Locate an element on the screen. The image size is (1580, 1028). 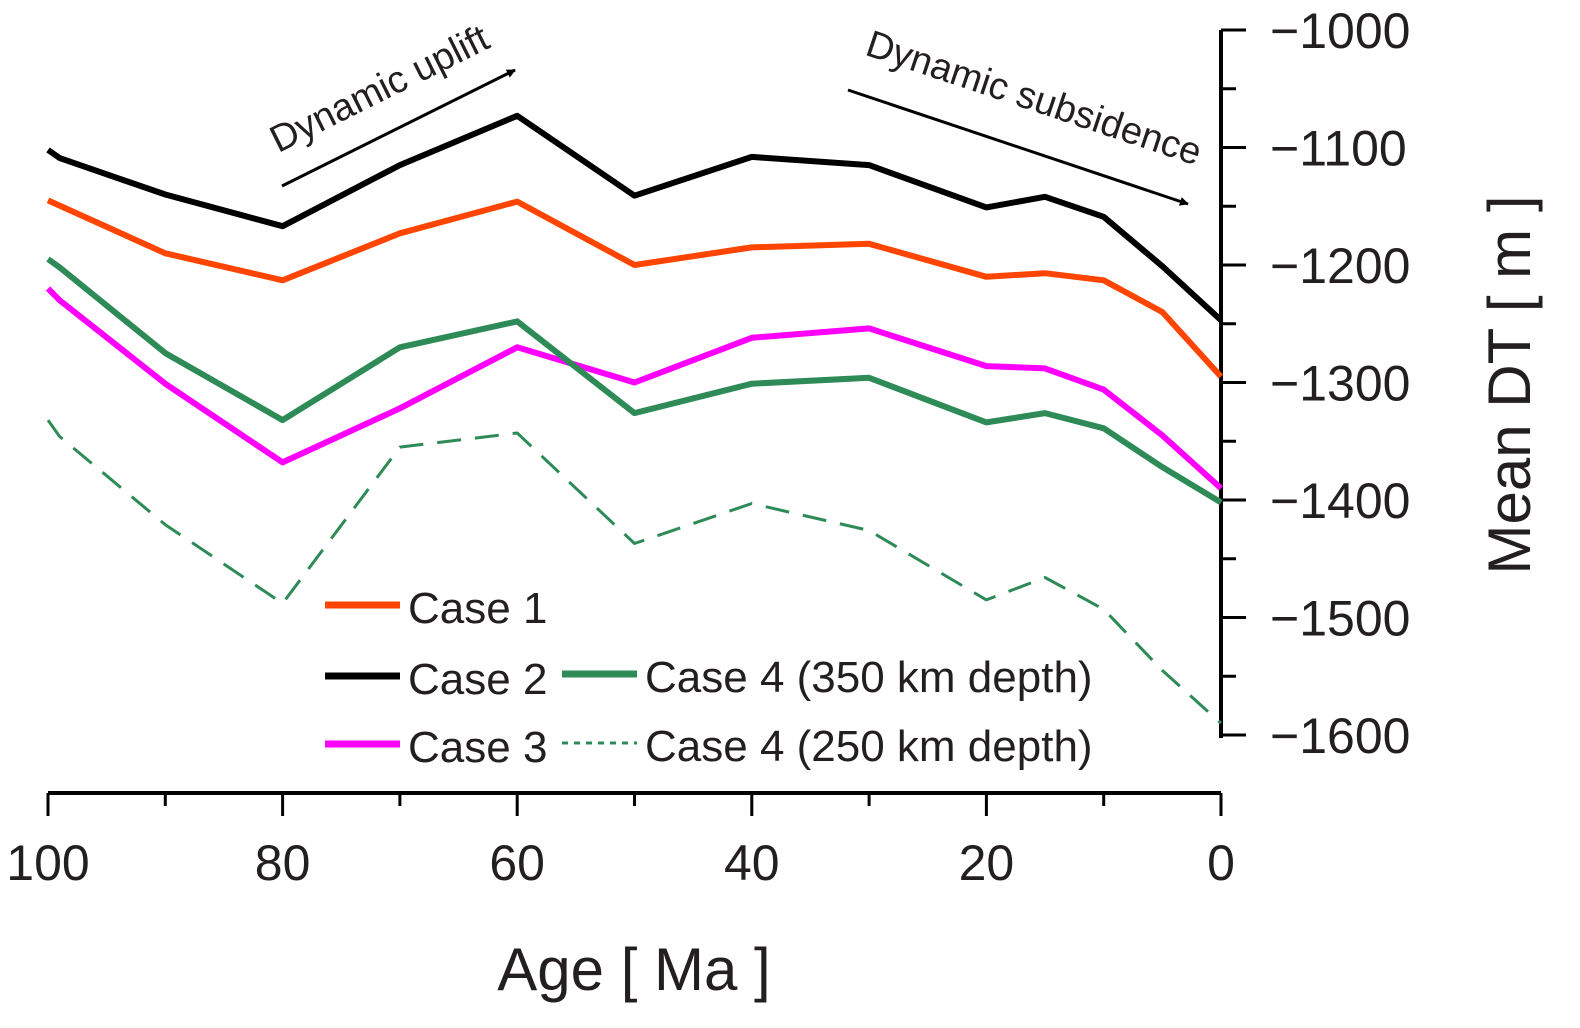
x-axis-title: Age [ Ma ] is located at coordinates (633, 969).